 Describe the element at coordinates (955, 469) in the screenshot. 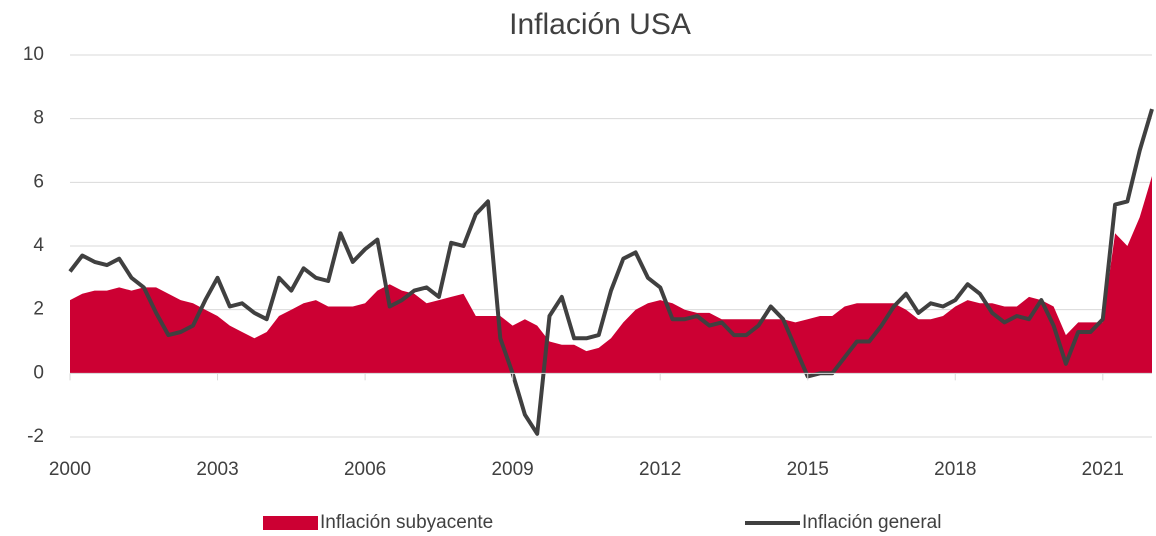

I see `x-tick-label: 2018` at that location.